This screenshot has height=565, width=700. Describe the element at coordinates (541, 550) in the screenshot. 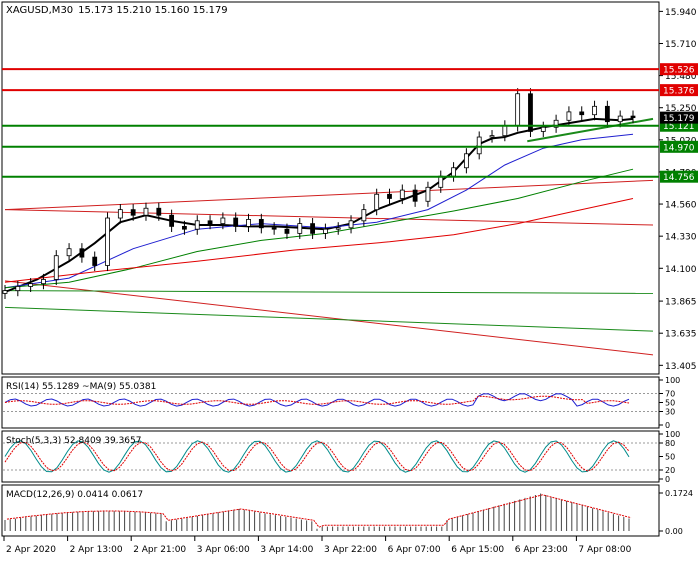

I see `time-tick-label: 6 Apr 23:00` at that location.